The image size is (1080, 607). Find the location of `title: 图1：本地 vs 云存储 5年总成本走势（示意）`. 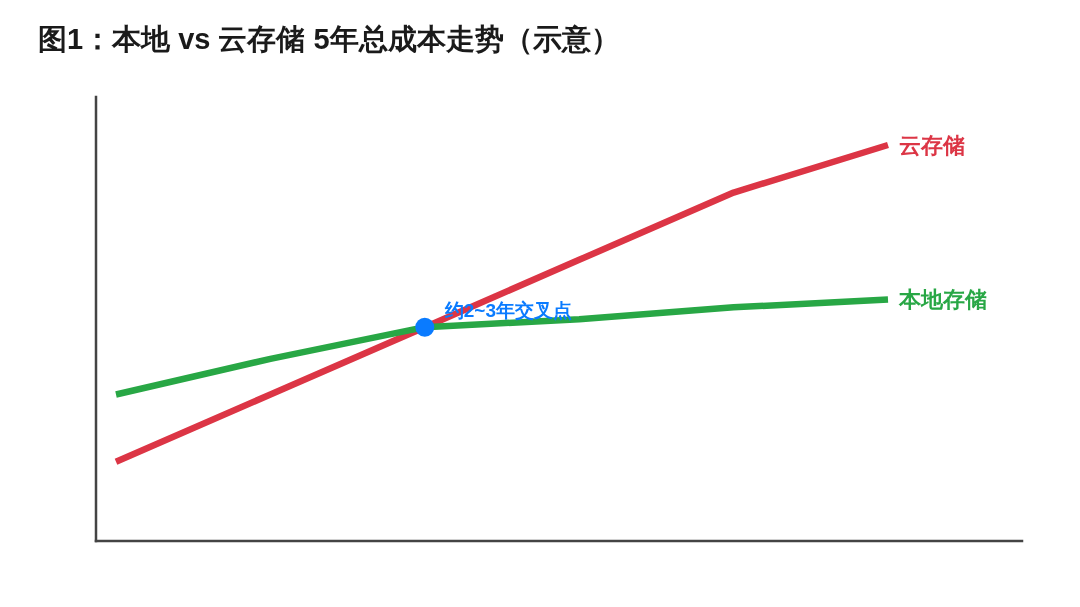

title: 图1：本地 vs 云存储 5年总成本走势（示意） is located at coordinates (329, 39).